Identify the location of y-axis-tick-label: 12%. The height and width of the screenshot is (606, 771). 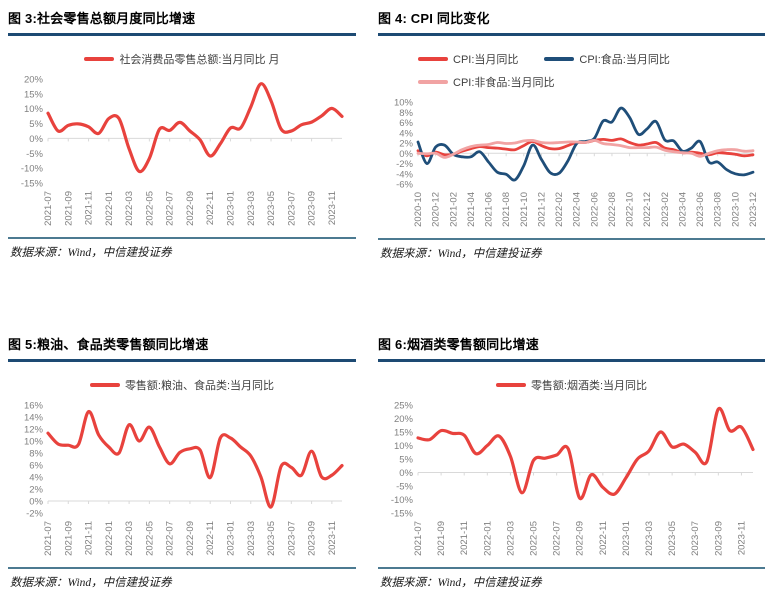
(34, 429).